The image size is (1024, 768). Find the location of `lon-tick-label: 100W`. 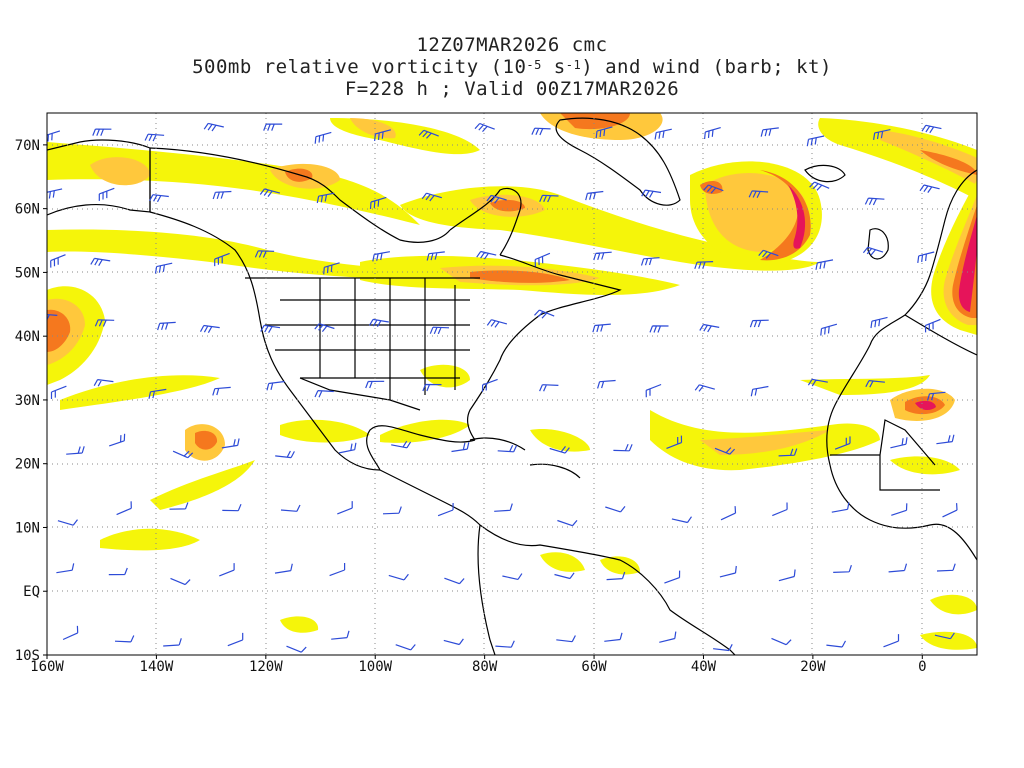

lon-tick-label: 100W is located at coordinates (375, 667).